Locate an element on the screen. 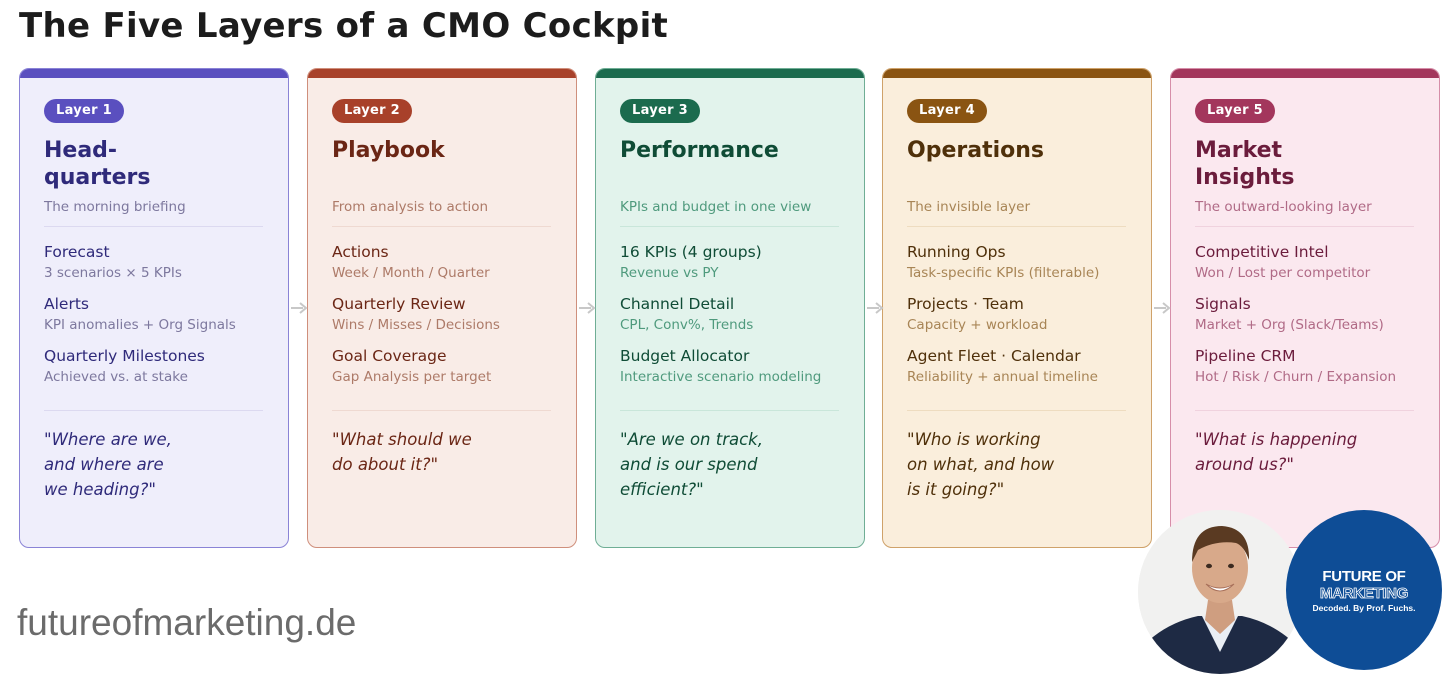 The image size is (1456, 676). feature-title: Quarterly Review is located at coordinates (399, 304).